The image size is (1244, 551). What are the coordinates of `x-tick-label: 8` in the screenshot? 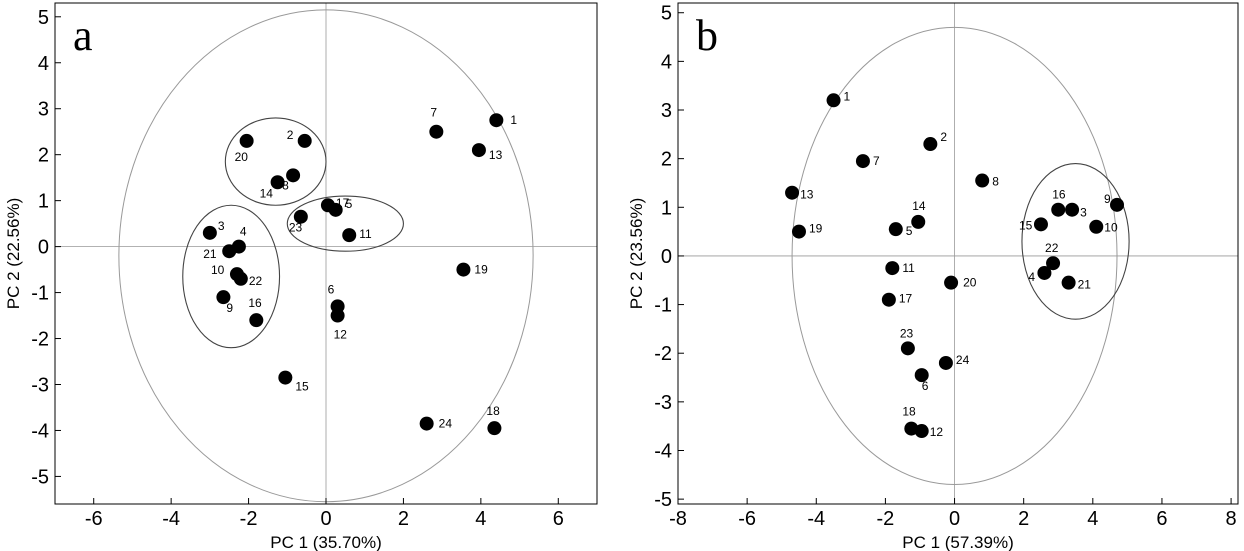 It's located at (1231, 519).